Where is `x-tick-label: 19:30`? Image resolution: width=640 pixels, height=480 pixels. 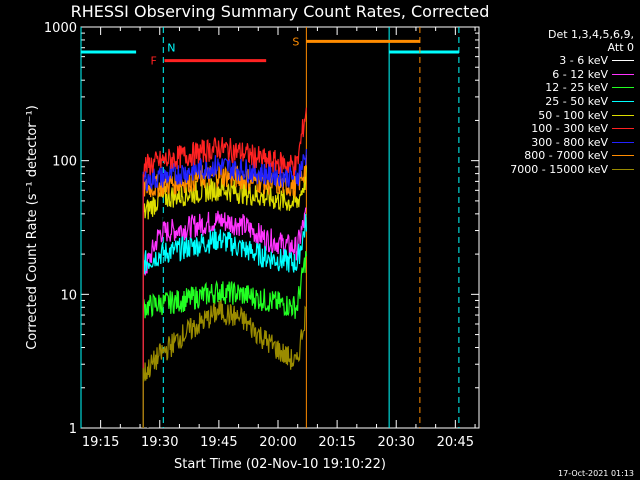
x-tick-label: 19:30 is located at coordinates (159, 442).